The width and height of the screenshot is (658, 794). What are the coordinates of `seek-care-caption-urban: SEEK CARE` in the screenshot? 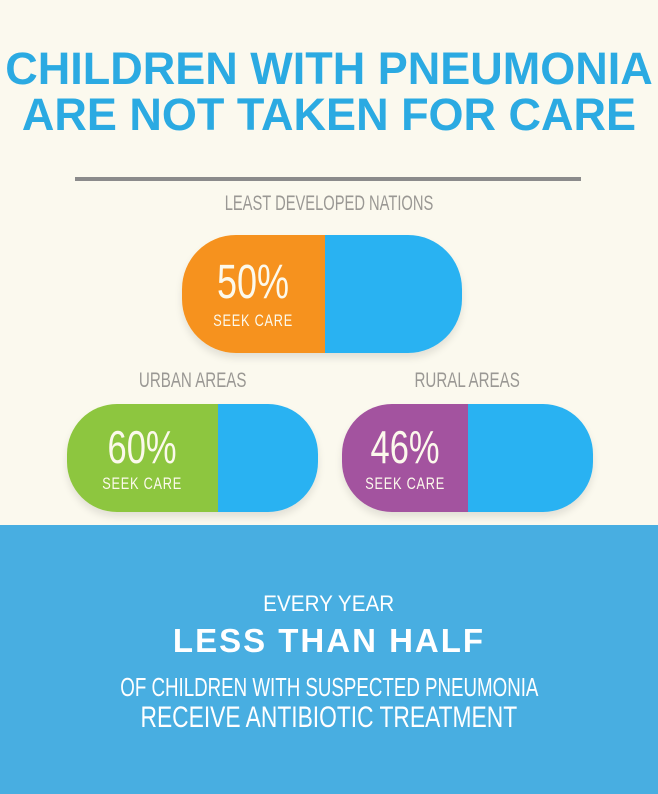 It's located at (142, 483).